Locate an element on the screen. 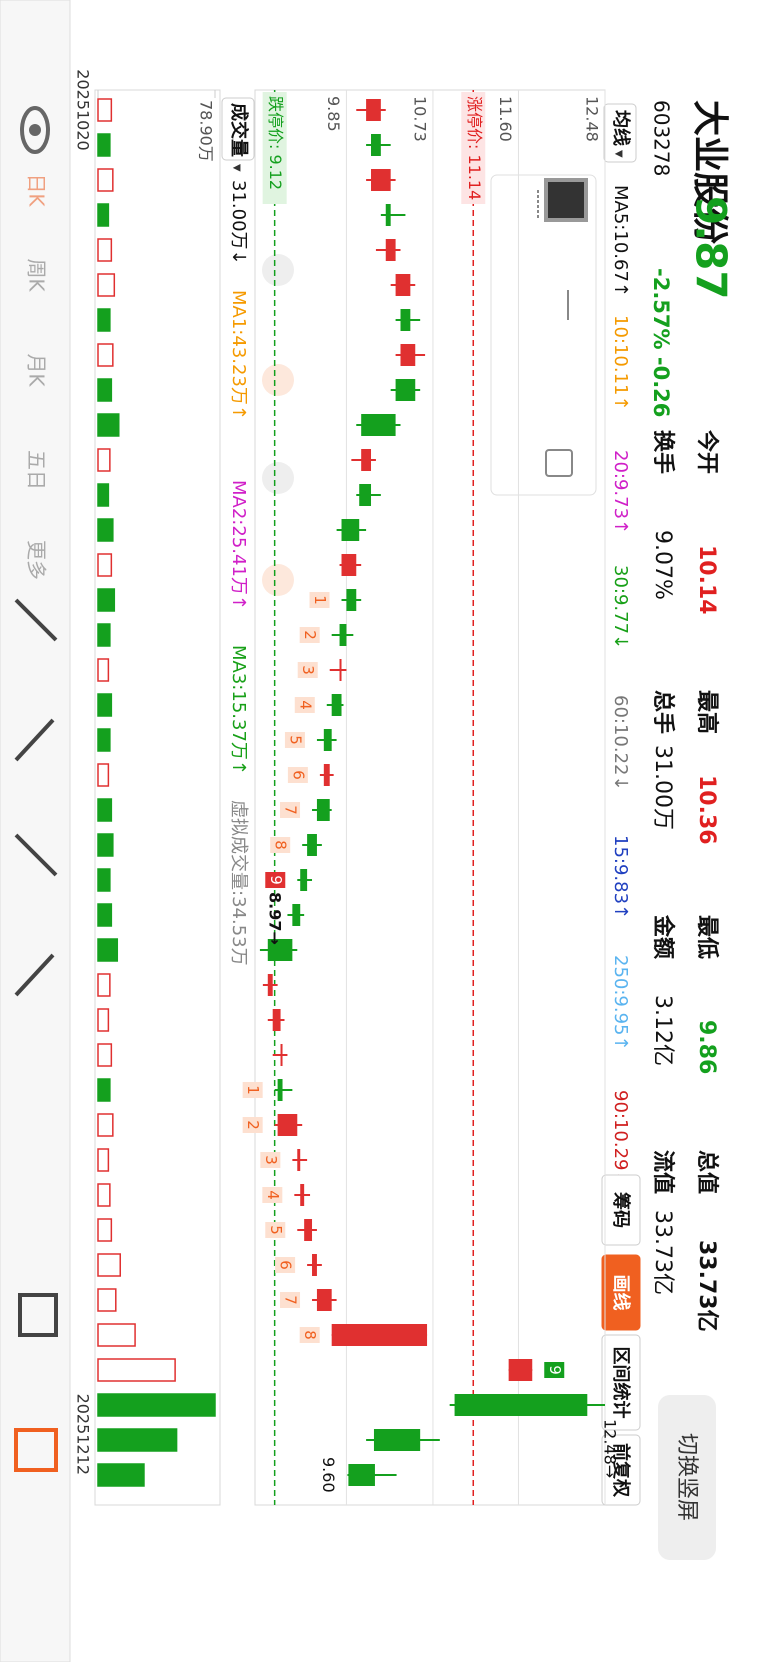  volume-panel is located at coordinates (157, 797).